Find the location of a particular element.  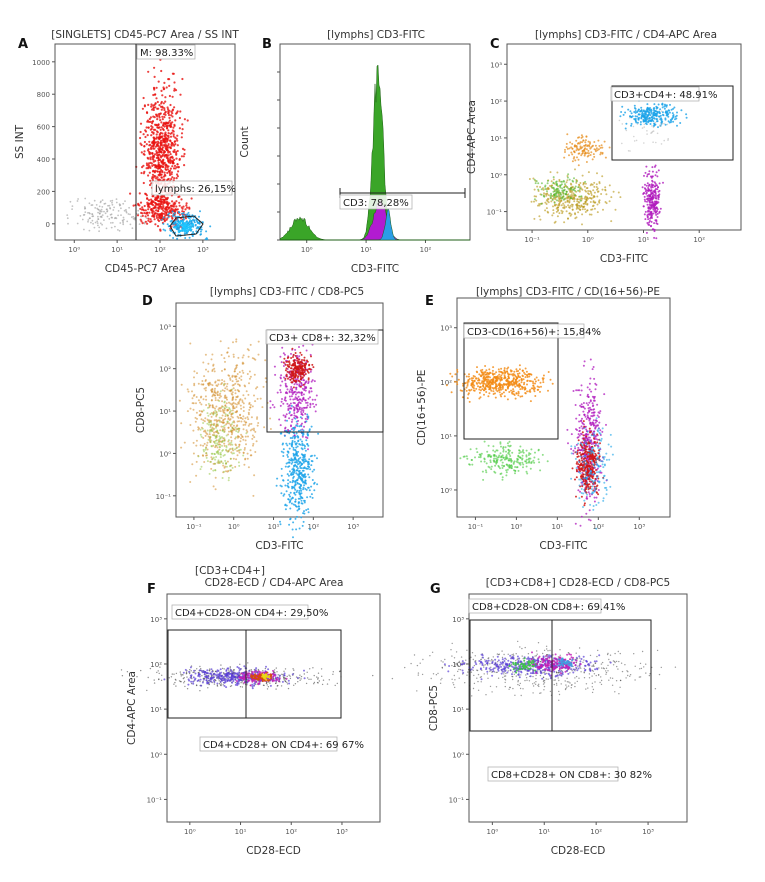

y-axis-label: Count is located at coordinates (245, 141).